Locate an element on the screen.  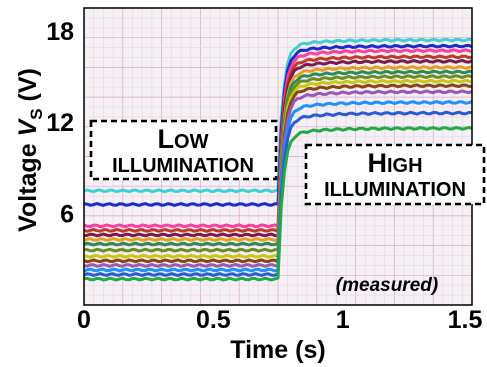
low-cap-letter: L is located at coordinates (166, 139).